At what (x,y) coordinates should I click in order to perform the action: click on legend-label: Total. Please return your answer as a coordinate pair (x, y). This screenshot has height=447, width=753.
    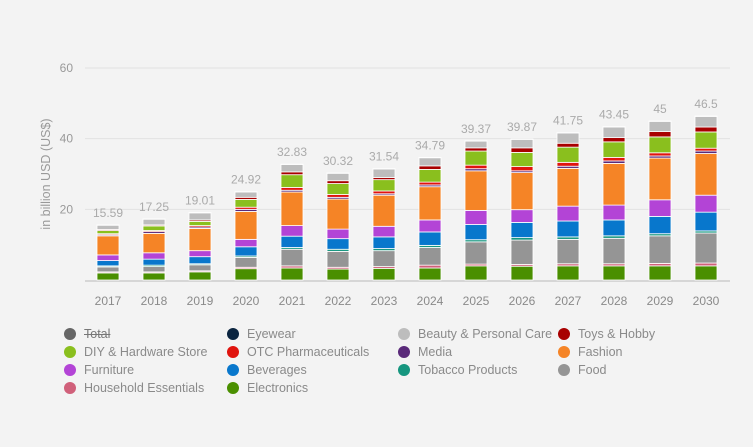
    Looking at the image, I should click on (97, 334).